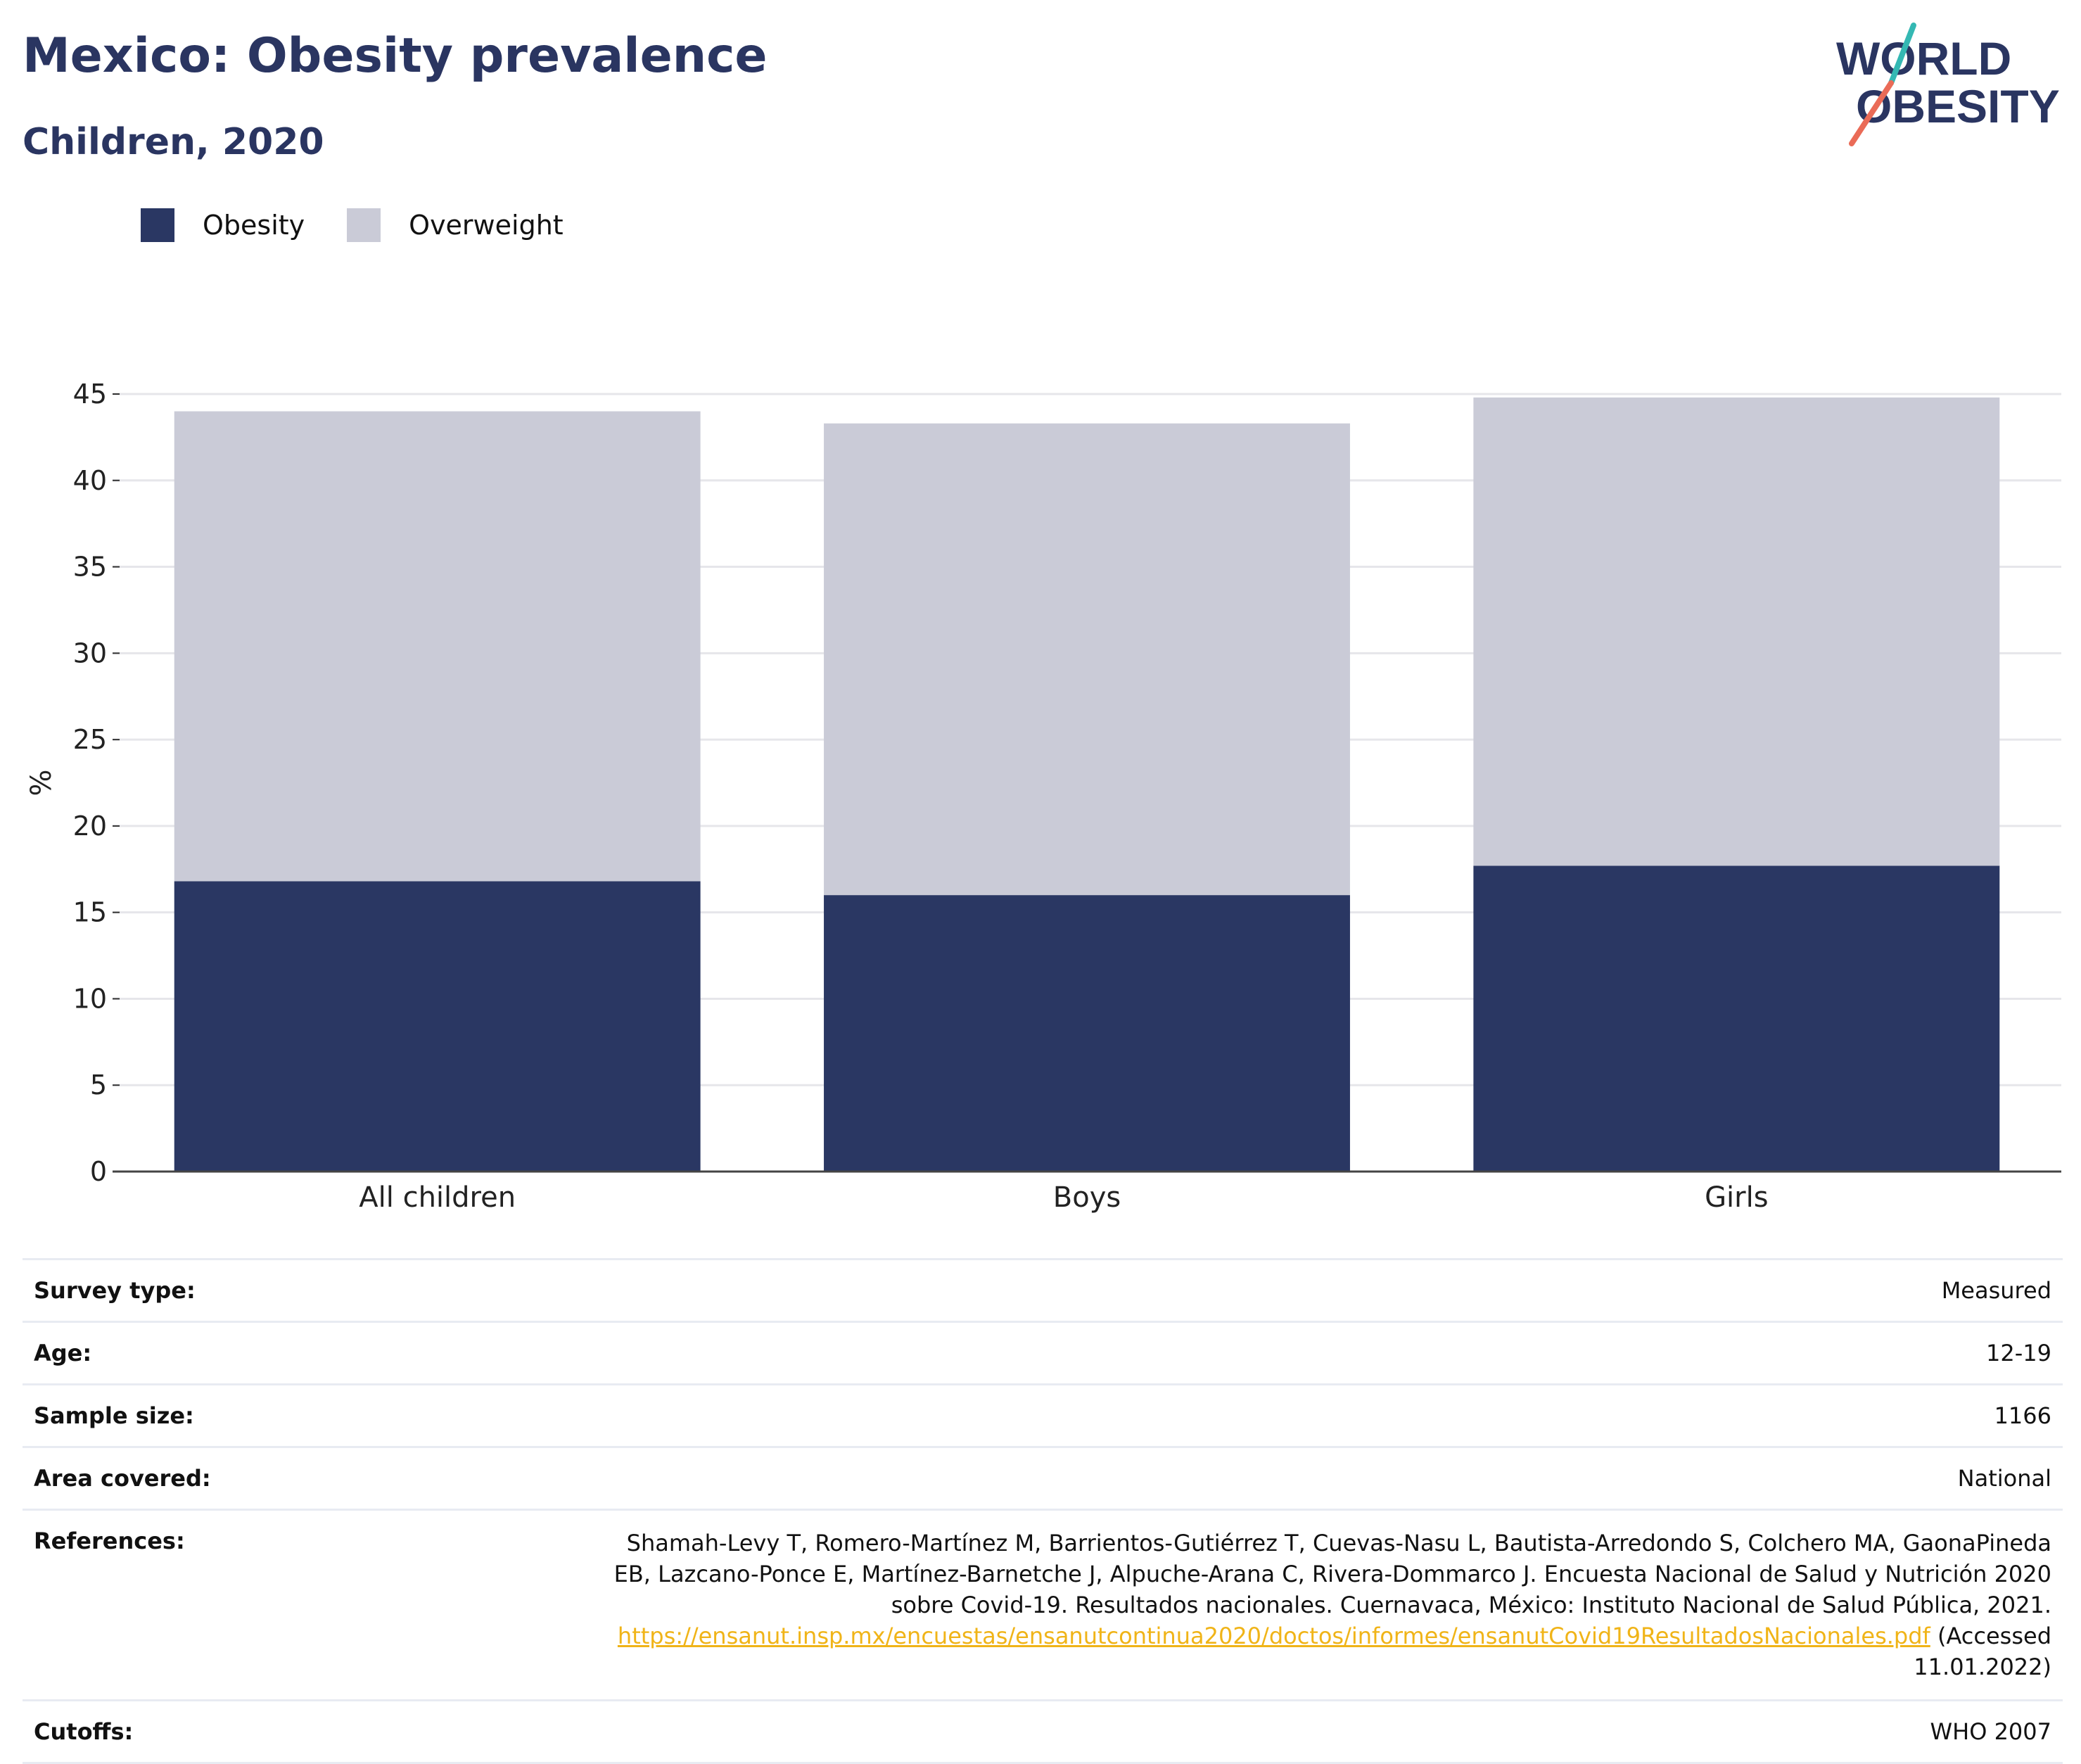  What do you see at coordinates (41, 782) in the screenshot?
I see `y-axis-title: %` at bounding box center [41, 782].